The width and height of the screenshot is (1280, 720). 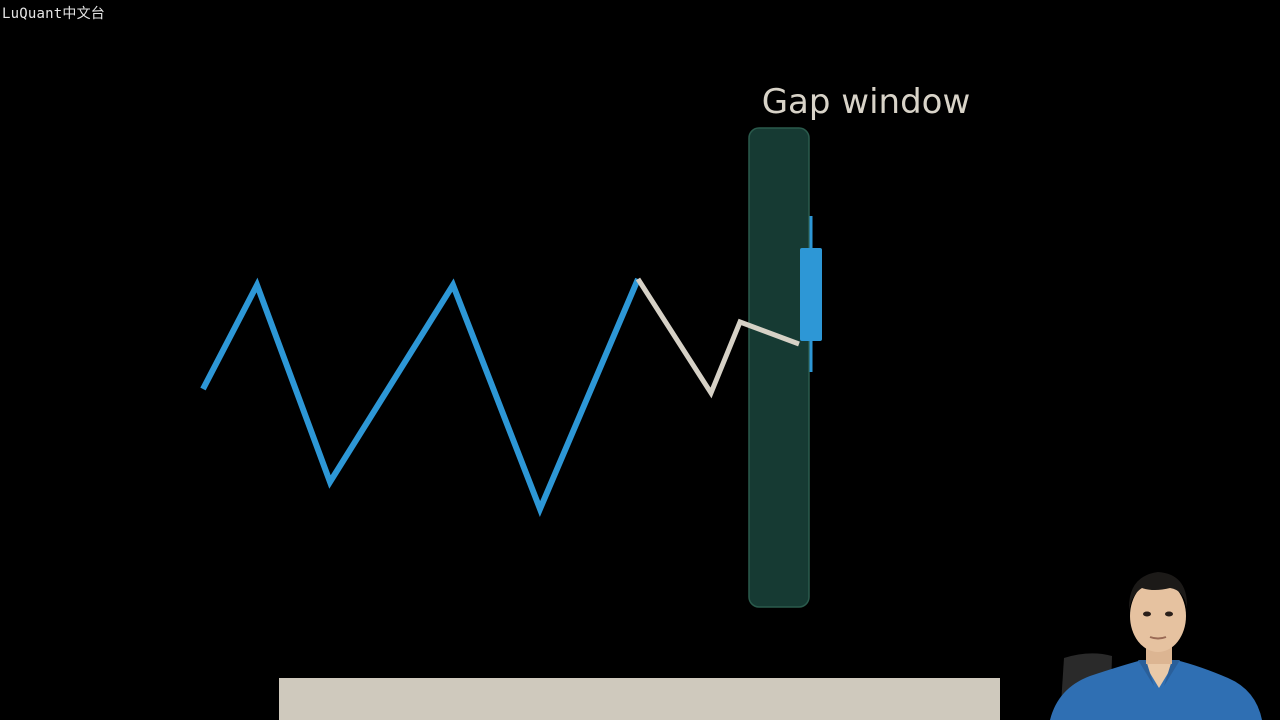 I want to click on gap-candle, so click(x=811, y=294).